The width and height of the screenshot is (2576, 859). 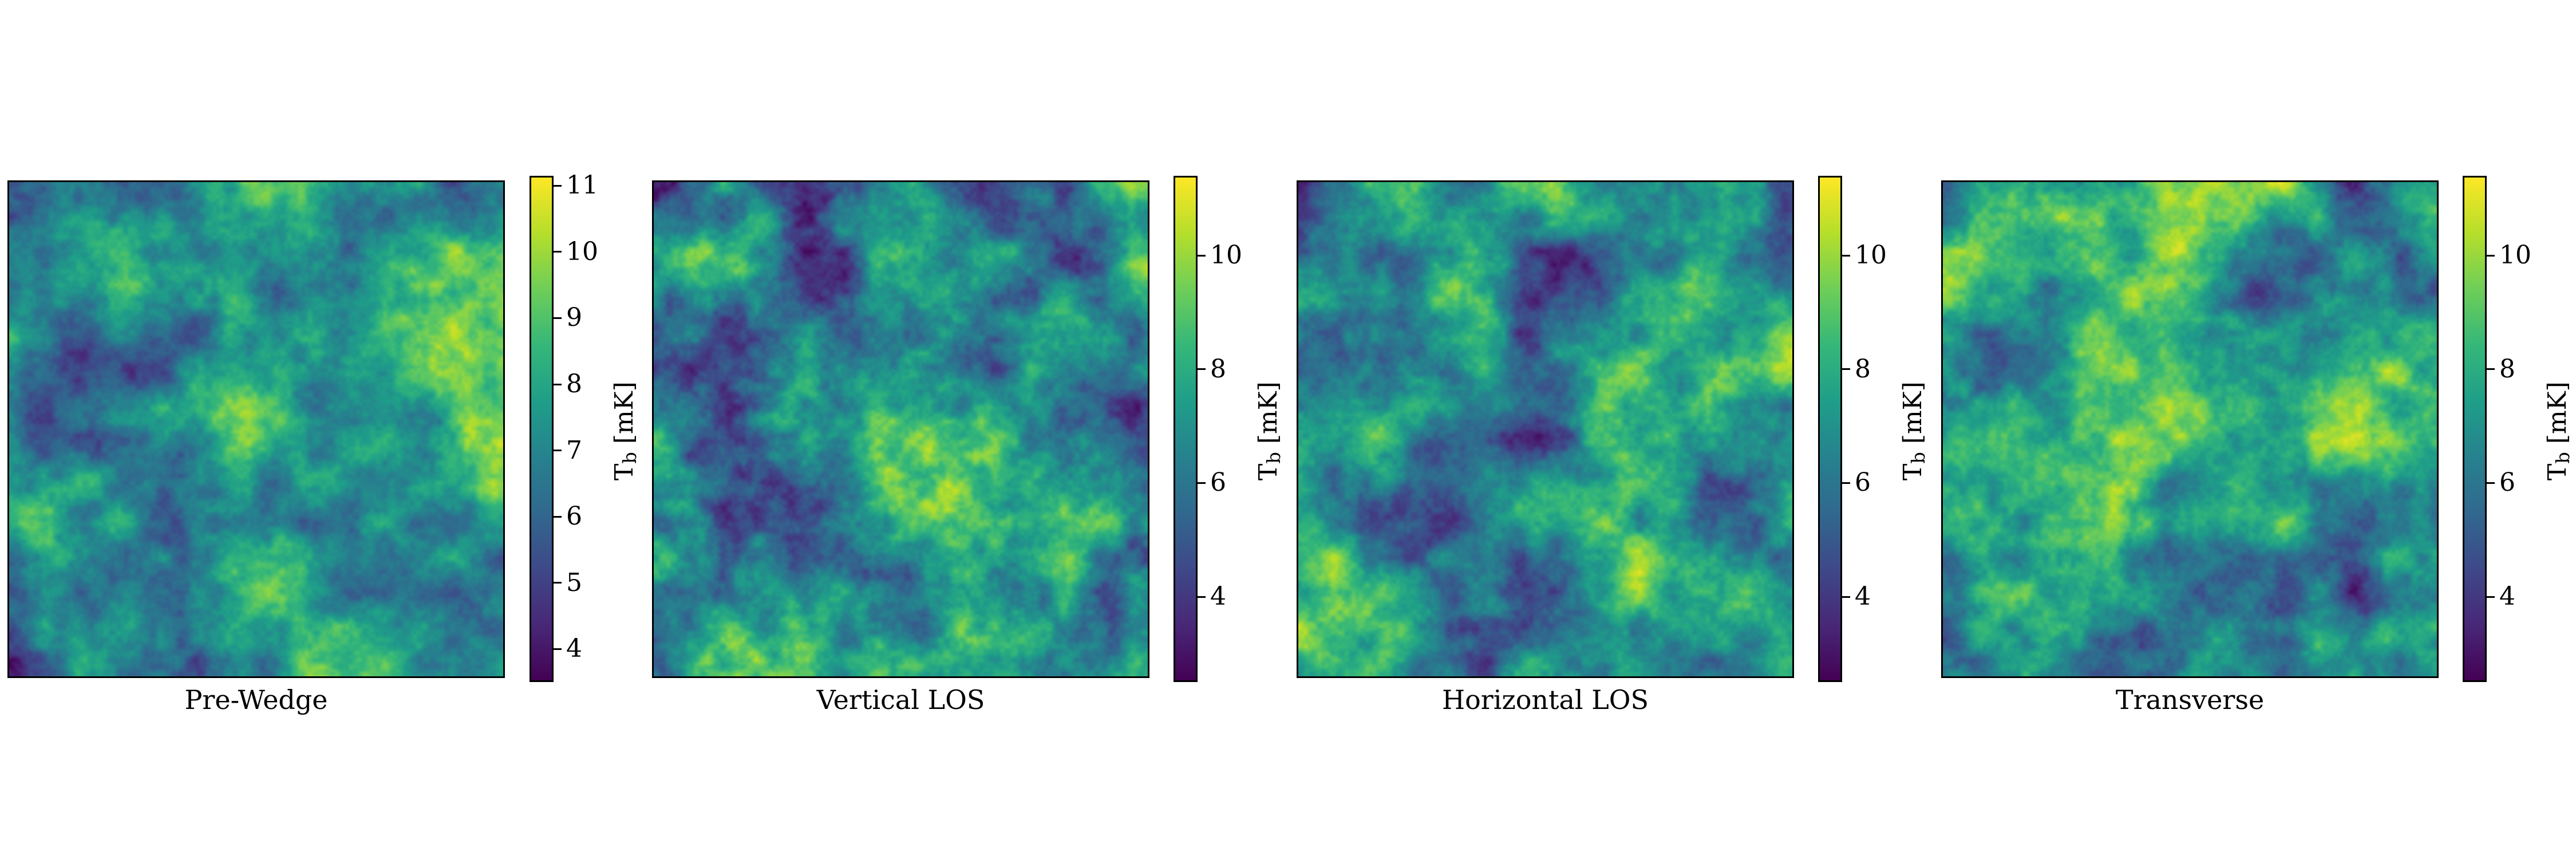 I want to click on panel-title: Pre-Wedge, so click(x=256, y=699).